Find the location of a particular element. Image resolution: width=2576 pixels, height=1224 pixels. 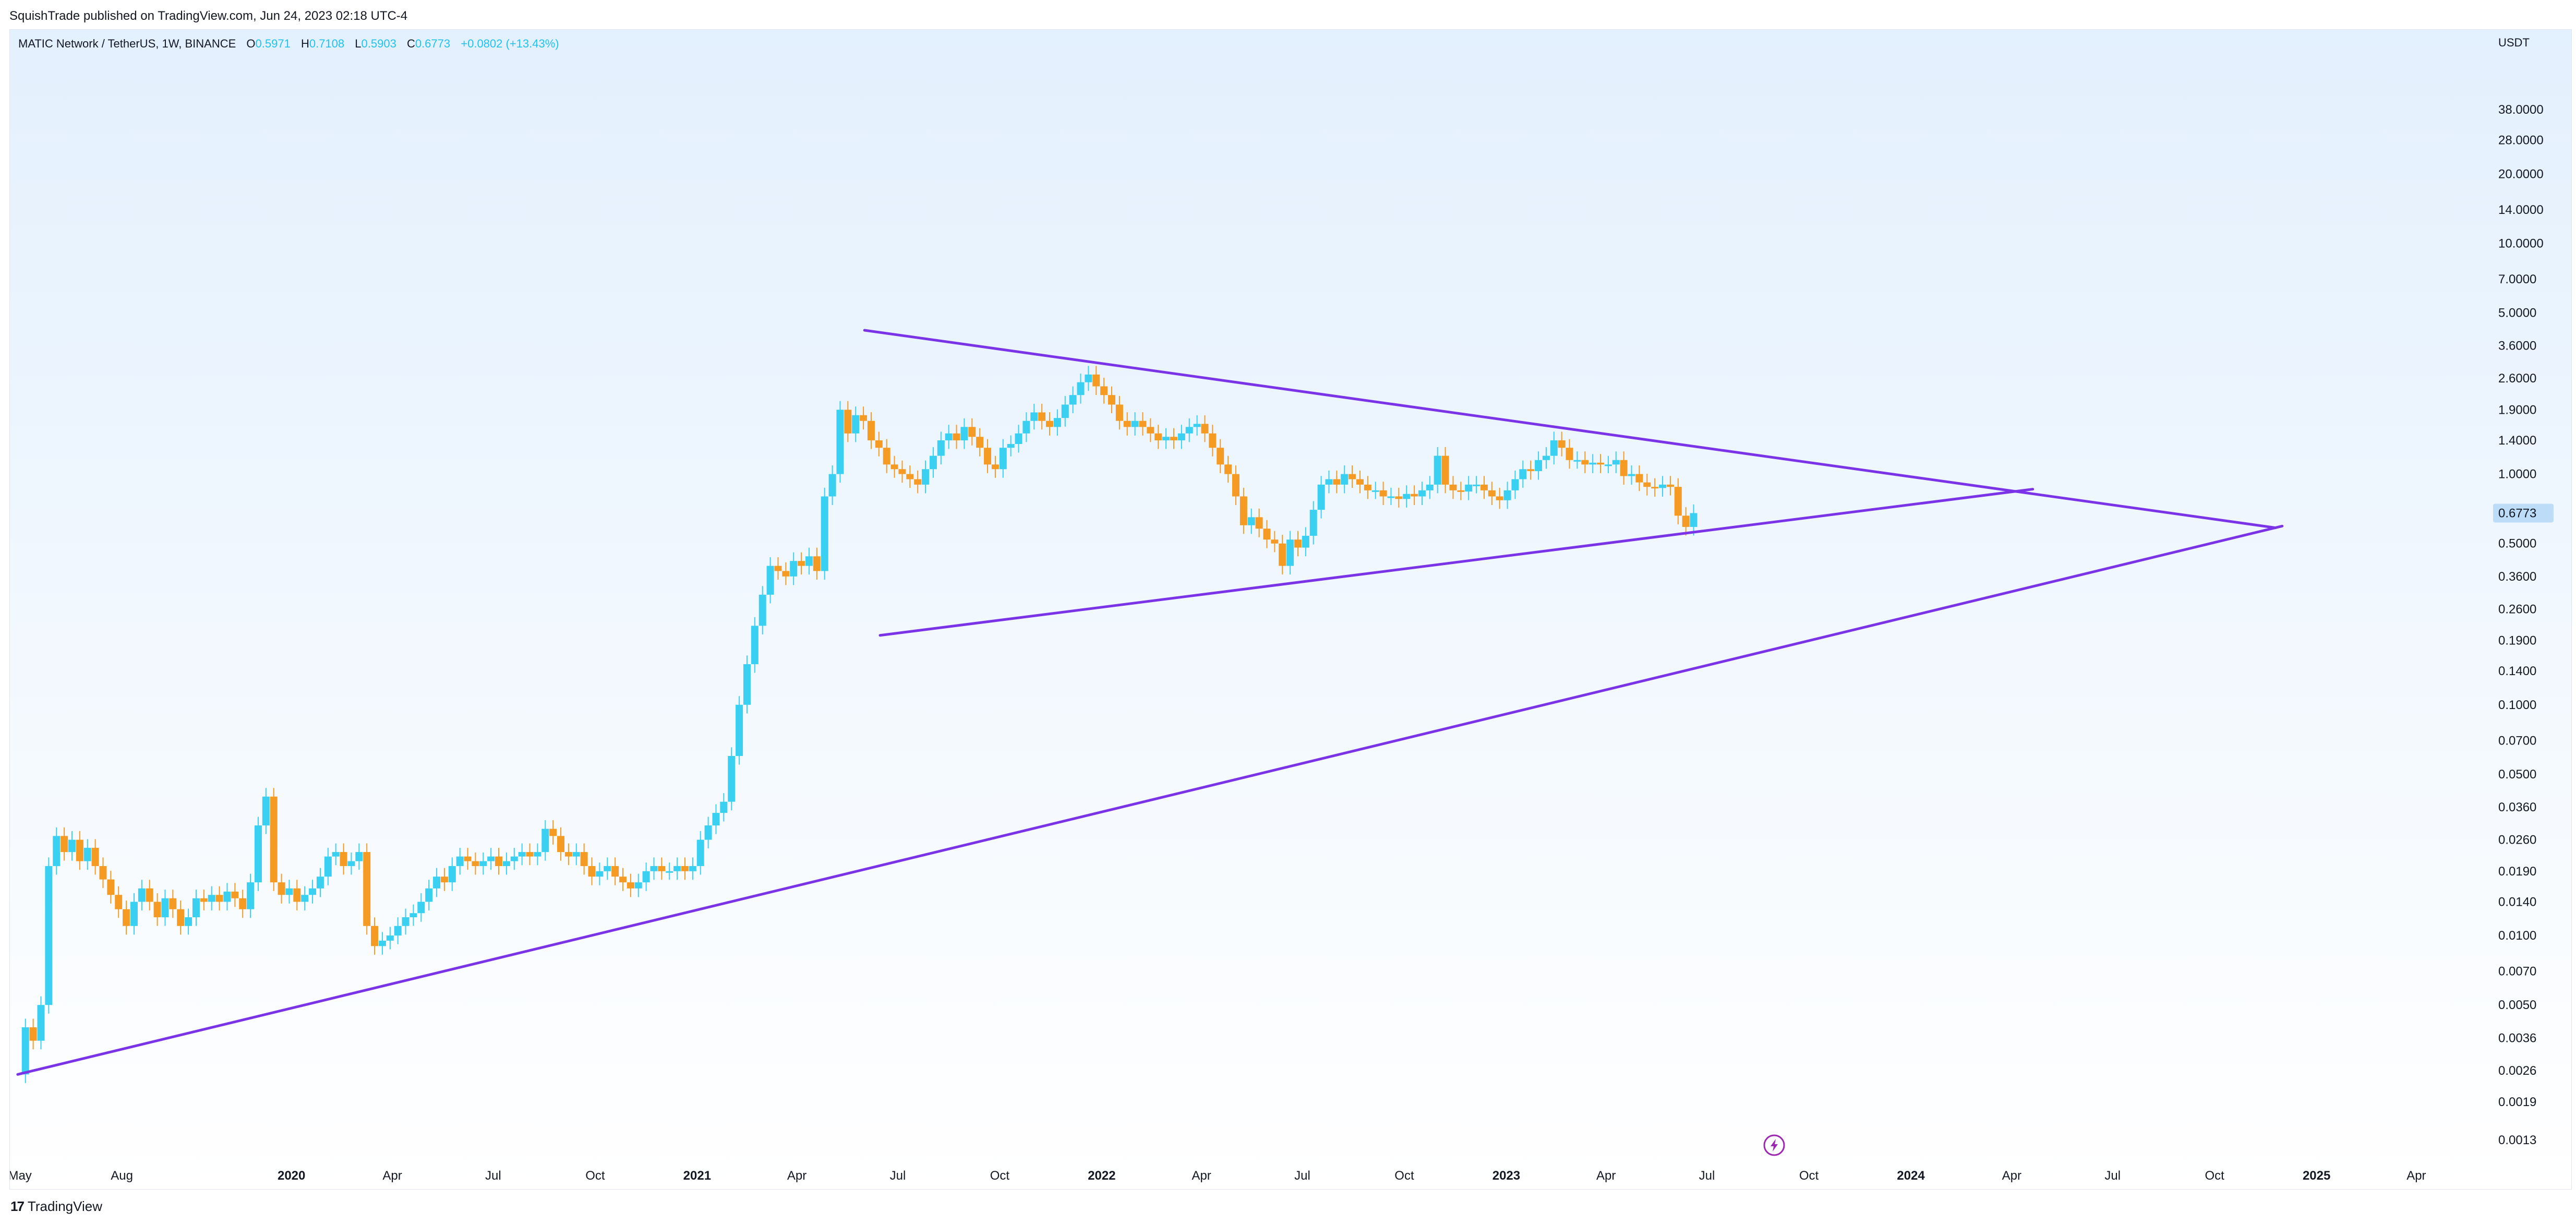

high-label: H is located at coordinates (304, 43).